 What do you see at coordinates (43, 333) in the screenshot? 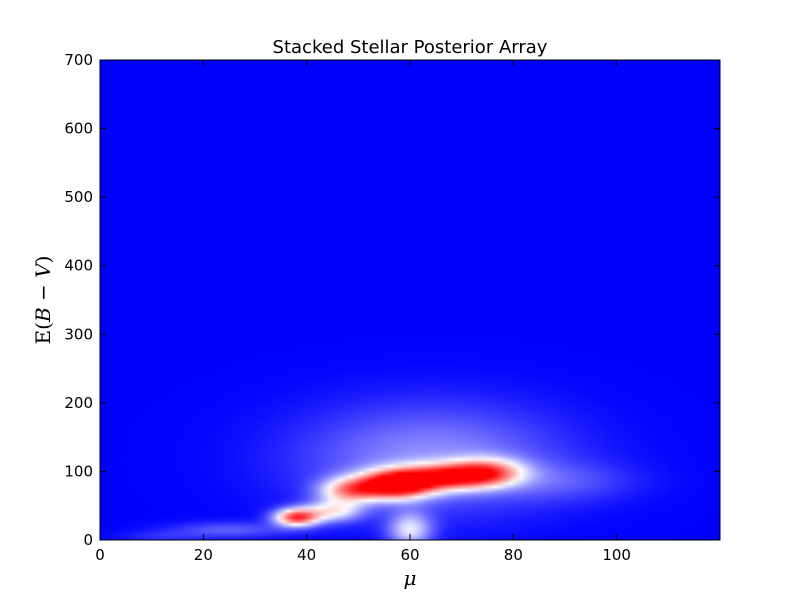
I see `y-axis-label-prefix: E(` at bounding box center [43, 333].